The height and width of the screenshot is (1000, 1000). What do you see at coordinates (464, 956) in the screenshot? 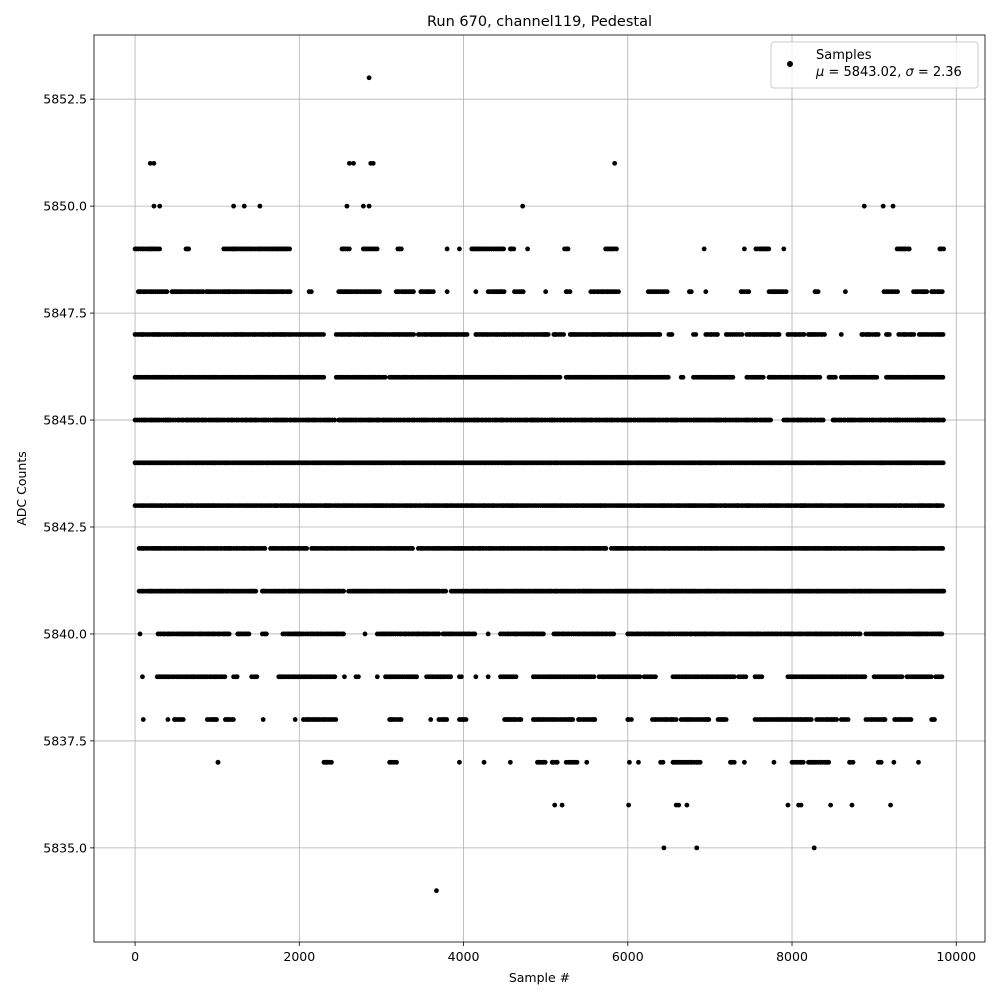
I see `x-tick-label: 4000` at bounding box center [464, 956].